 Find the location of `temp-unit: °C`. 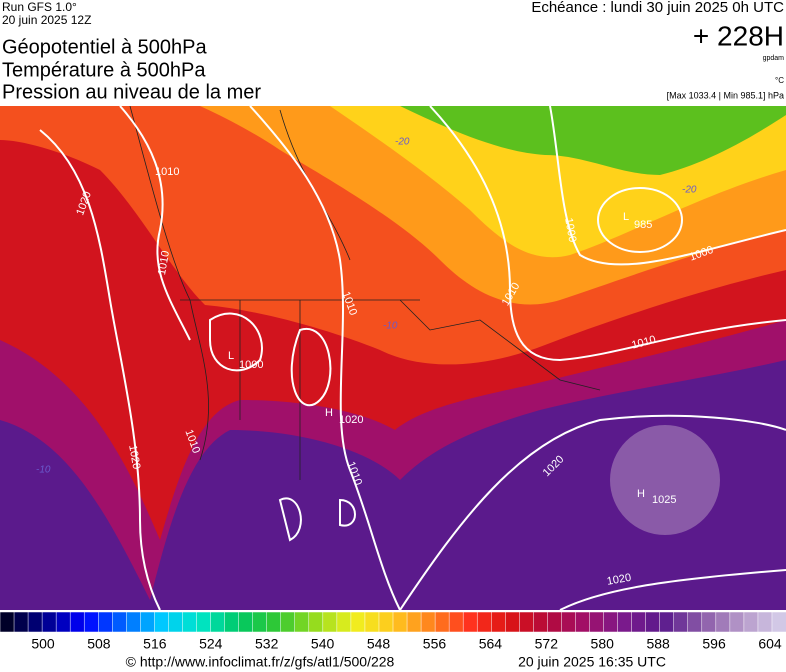

temp-unit: °C is located at coordinates (779, 80).